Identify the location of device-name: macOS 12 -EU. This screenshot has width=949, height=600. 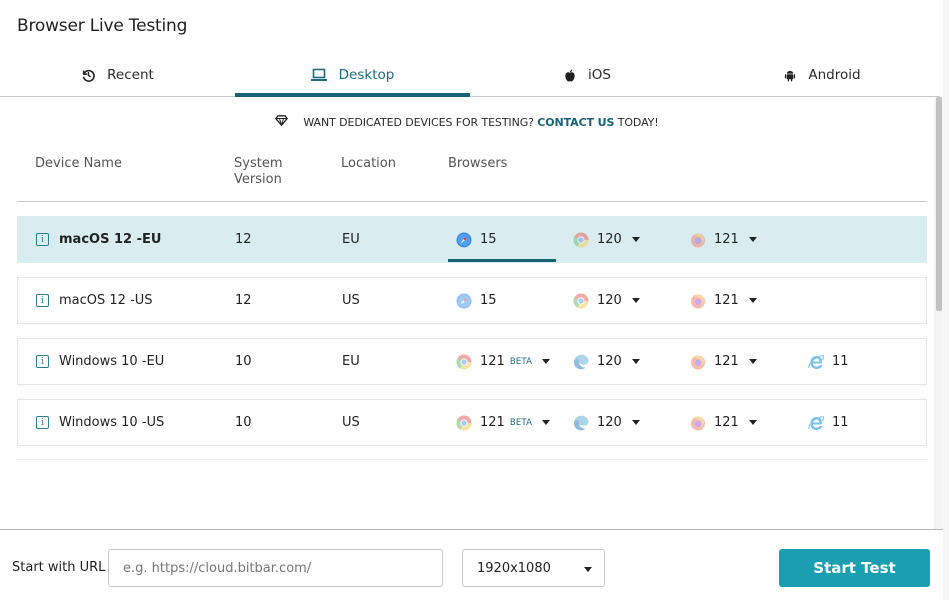
(110, 239).